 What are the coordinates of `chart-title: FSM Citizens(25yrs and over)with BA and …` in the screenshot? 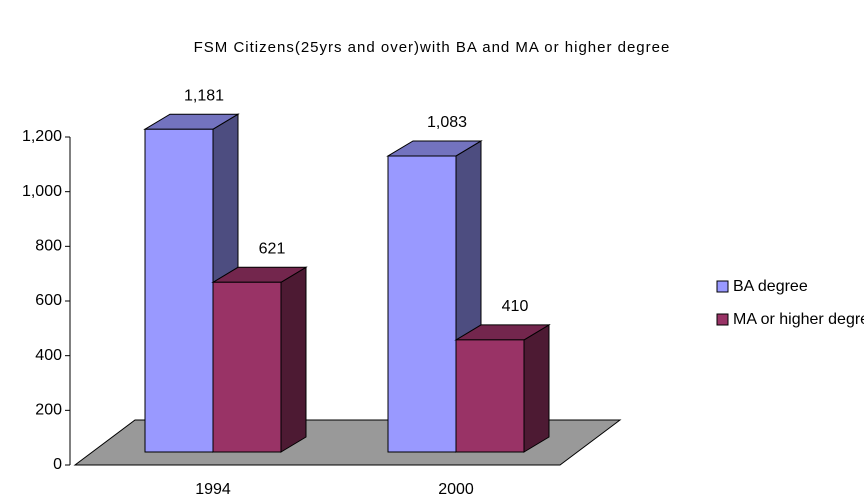 It's located at (432, 47).